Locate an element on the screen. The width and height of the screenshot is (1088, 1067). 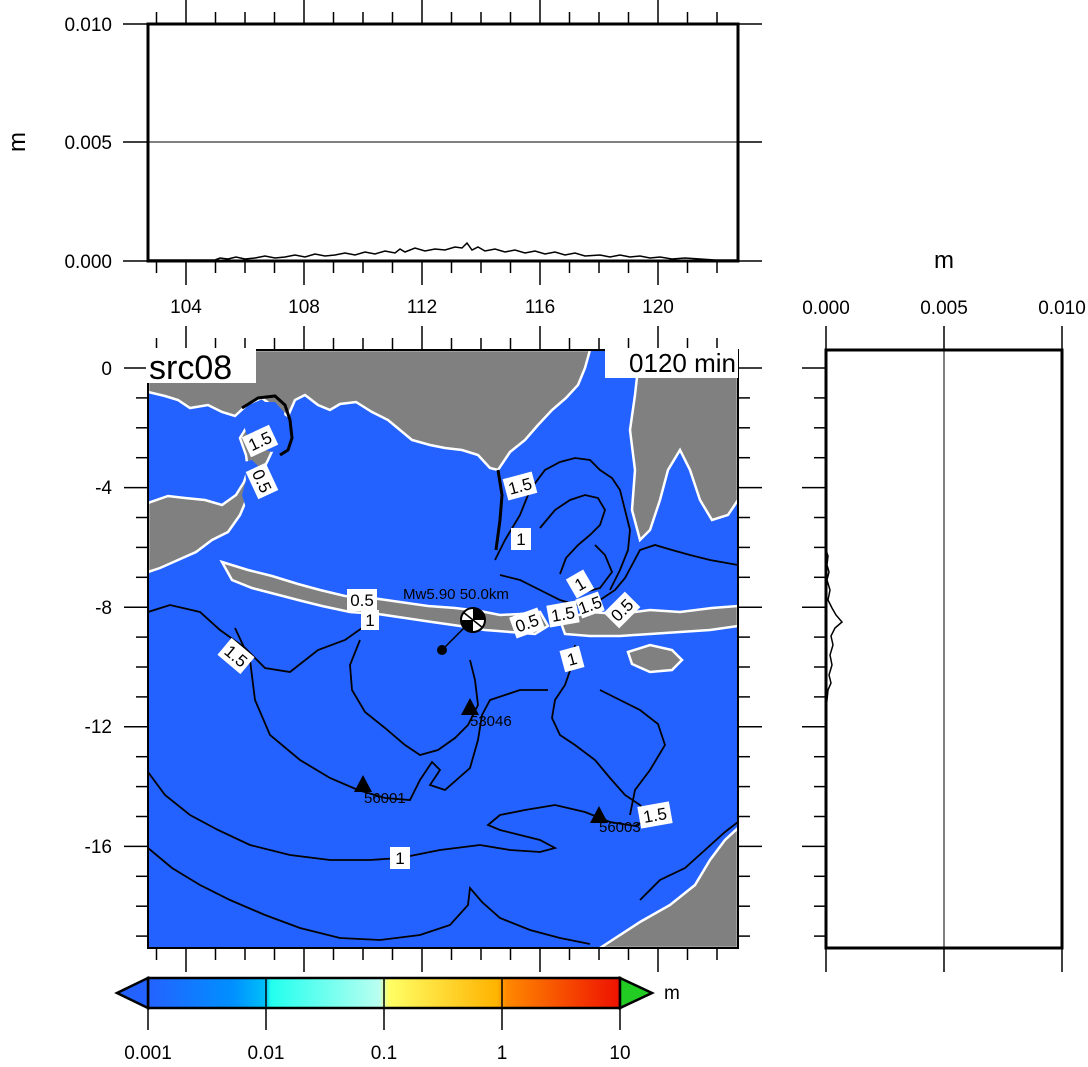
map-title: src08 is located at coordinates (190, 368).